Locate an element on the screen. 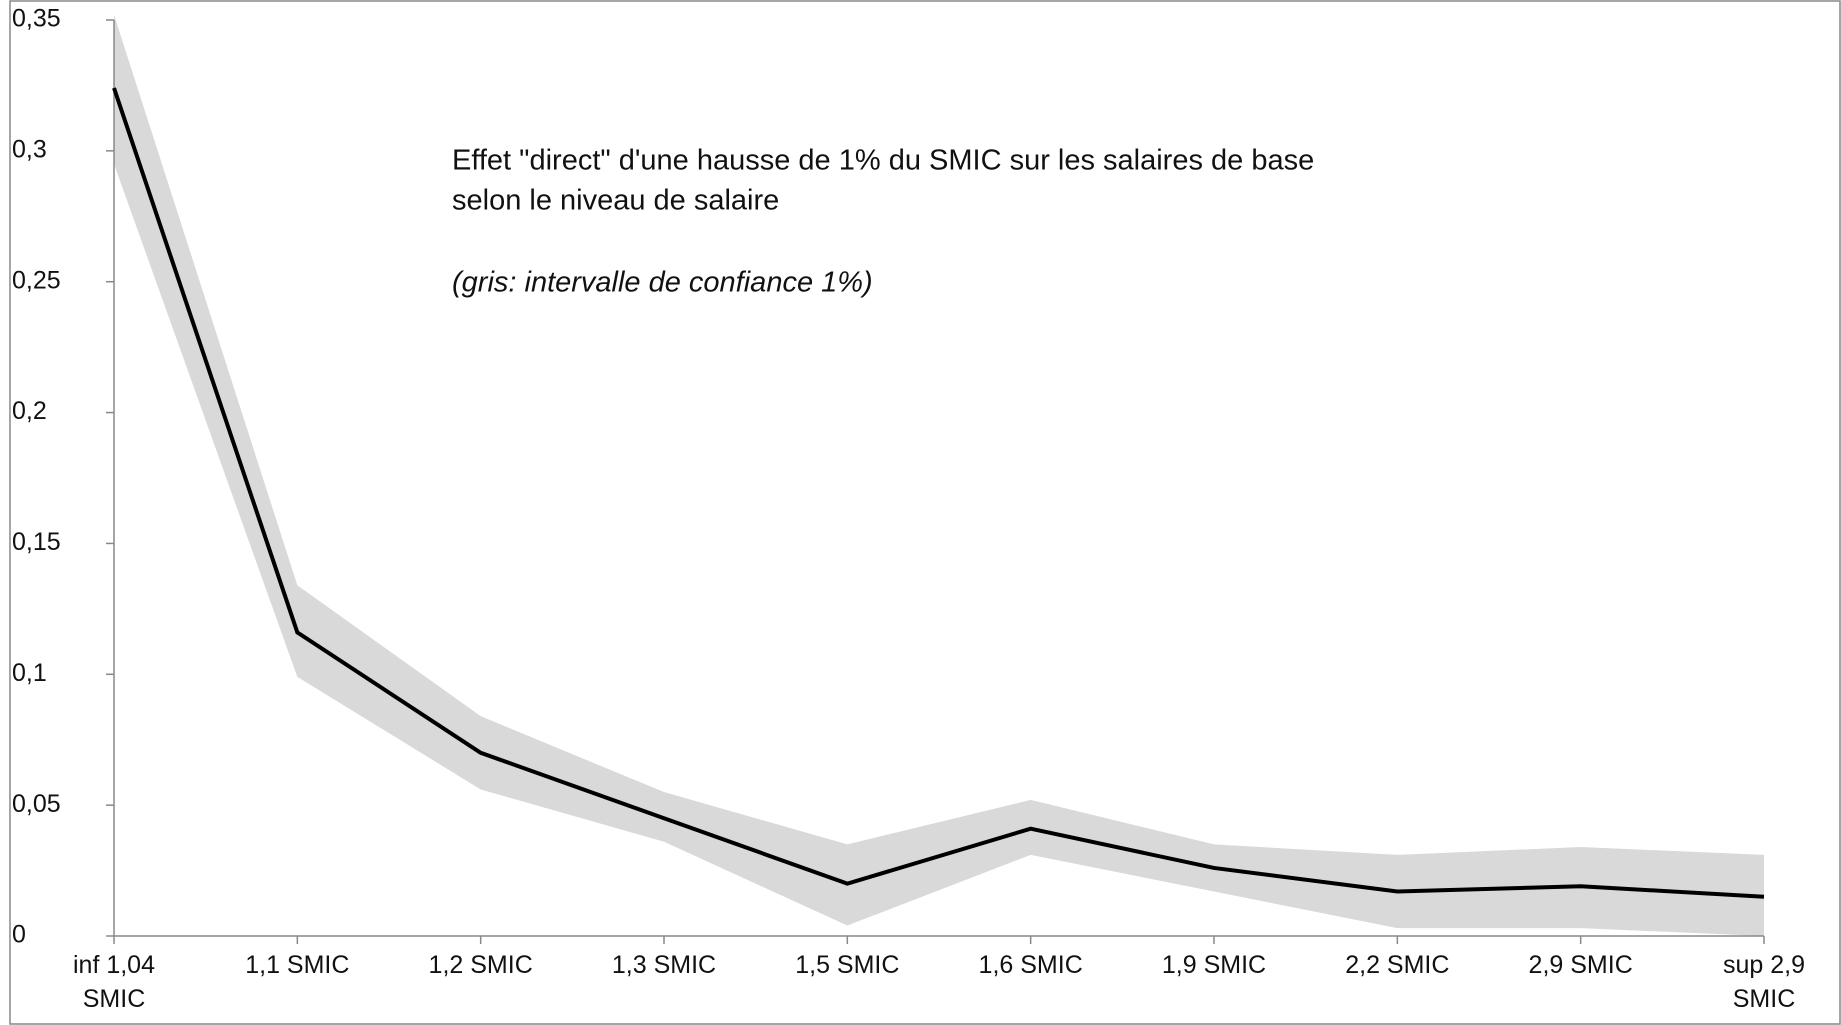  annotation: (gris: intervalle de confiance 1%) is located at coordinates (662, 283).